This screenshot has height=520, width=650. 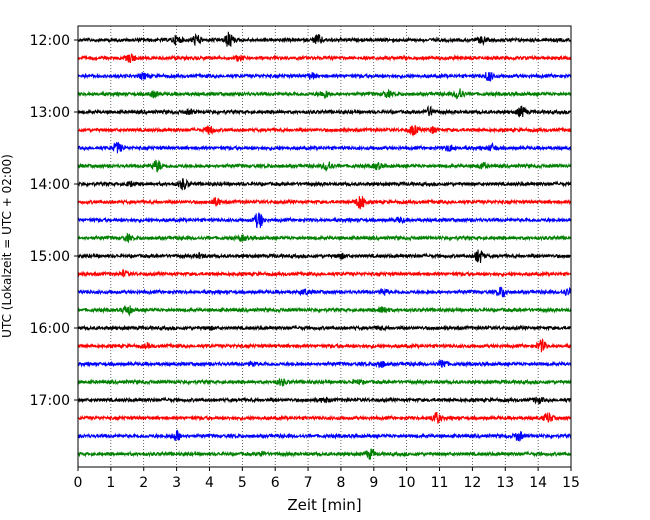 What do you see at coordinates (50, 257) in the screenshot?
I see `y-tick-label: 15:00` at bounding box center [50, 257].